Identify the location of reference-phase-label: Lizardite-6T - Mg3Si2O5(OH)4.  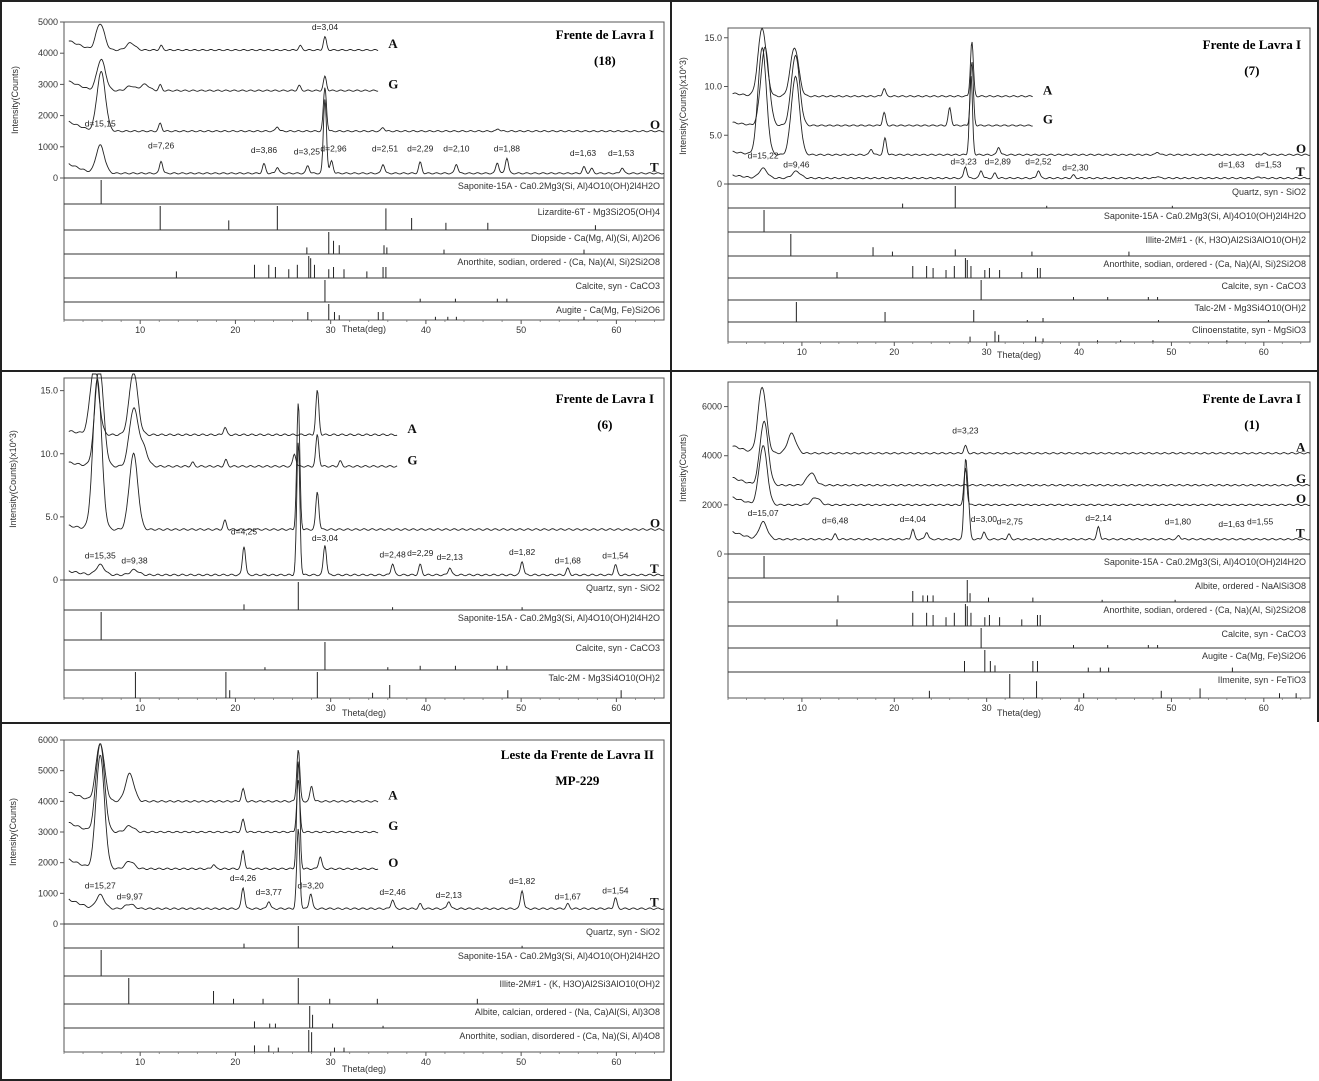
(599, 212).